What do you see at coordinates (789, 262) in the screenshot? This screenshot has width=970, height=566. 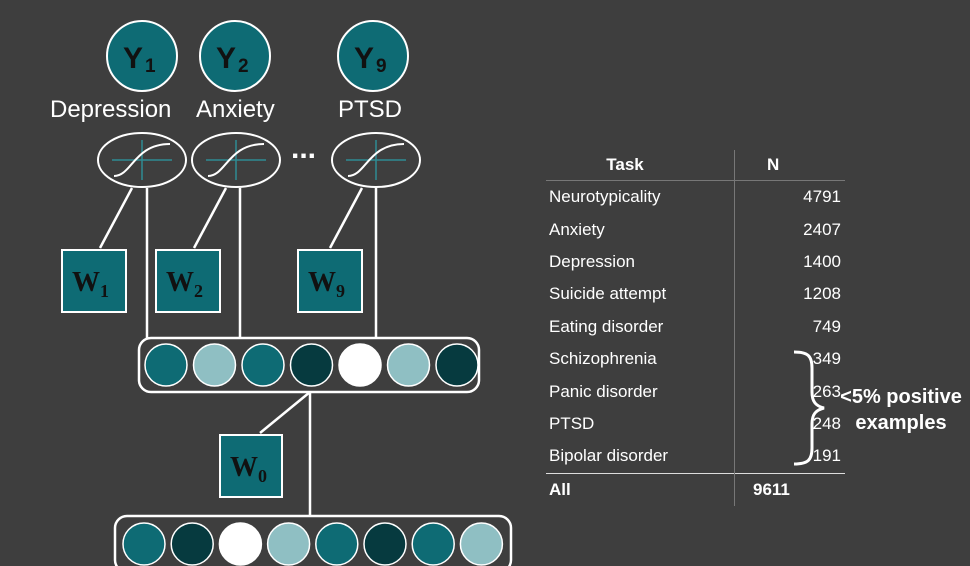 I see `task-count: 1400` at bounding box center [789, 262].